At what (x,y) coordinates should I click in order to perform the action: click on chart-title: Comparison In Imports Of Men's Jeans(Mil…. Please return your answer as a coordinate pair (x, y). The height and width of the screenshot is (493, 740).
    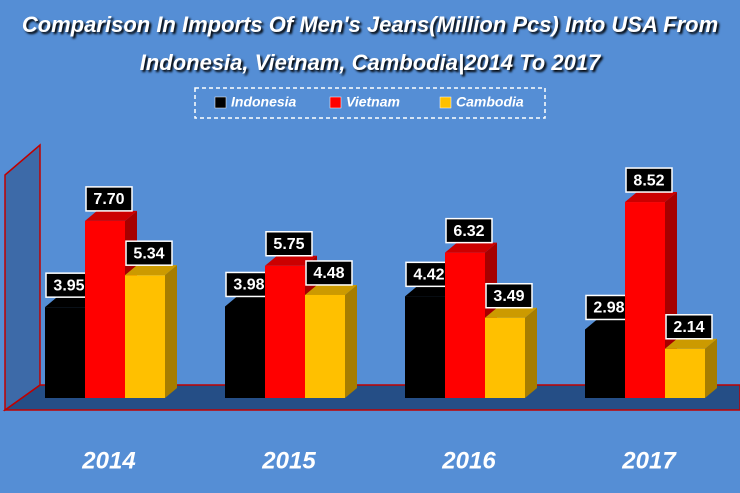
    Looking at the image, I should click on (370, 43).